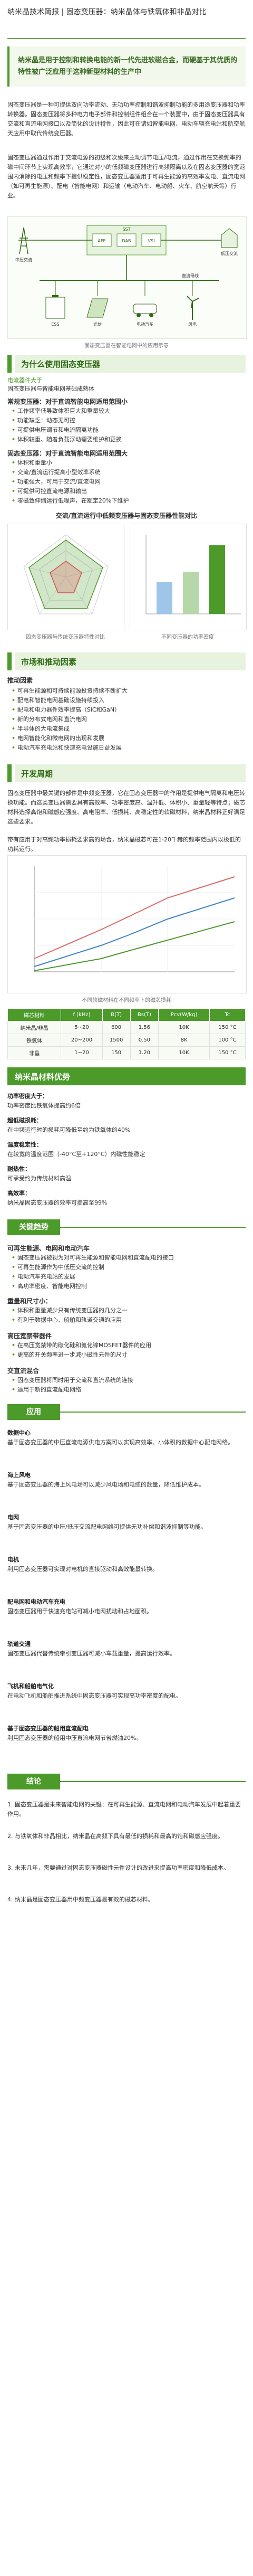  Describe the element at coordinates (55, 307) in the screenshot. I see `battery-icon` at that location.